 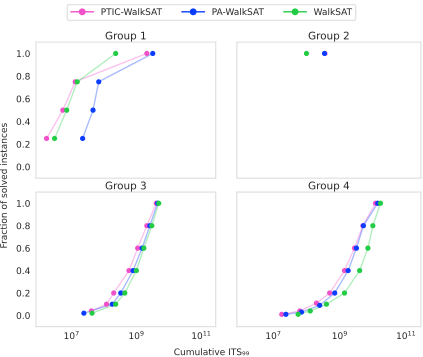 I want to click on legend-label: PTIC-WalkSAT, so click(x=132, y=12).